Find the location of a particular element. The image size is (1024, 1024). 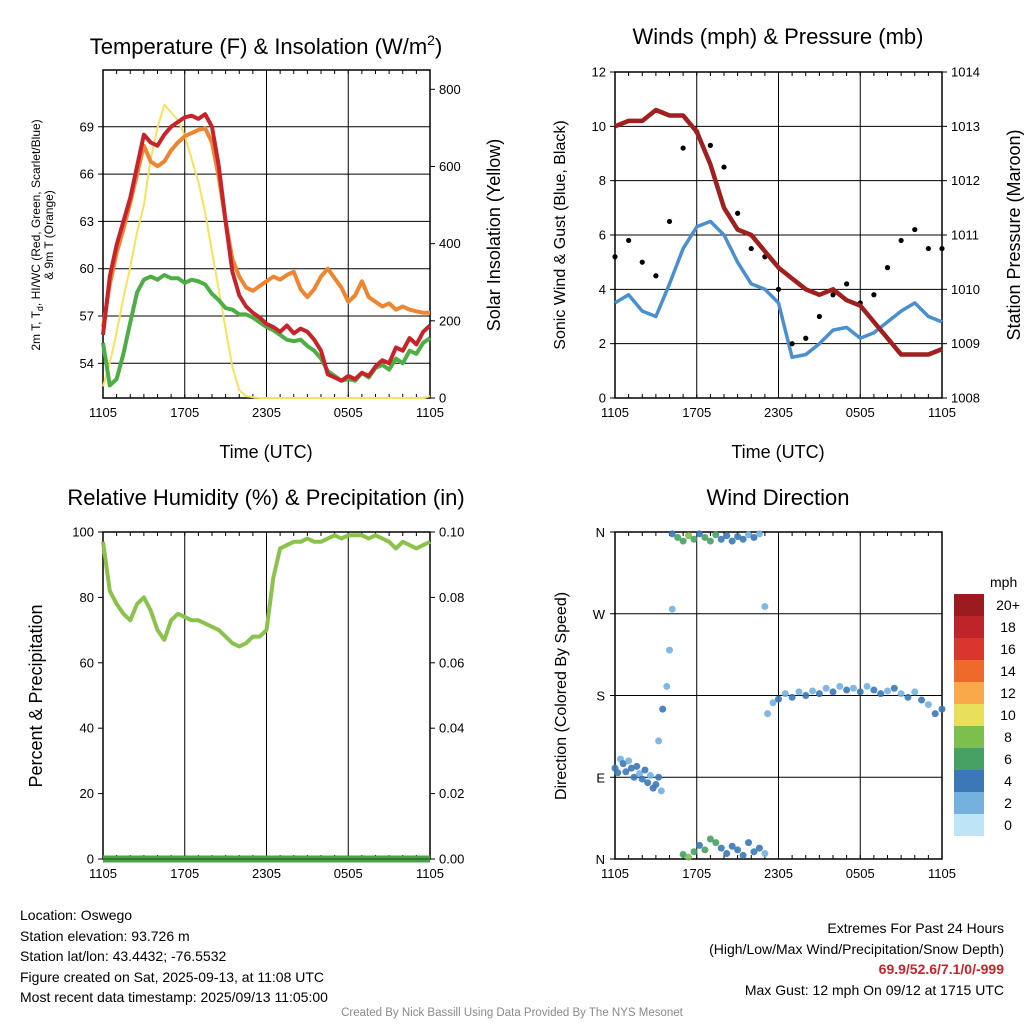

y-tick-label: 69 is located at coordinates (87, 126).